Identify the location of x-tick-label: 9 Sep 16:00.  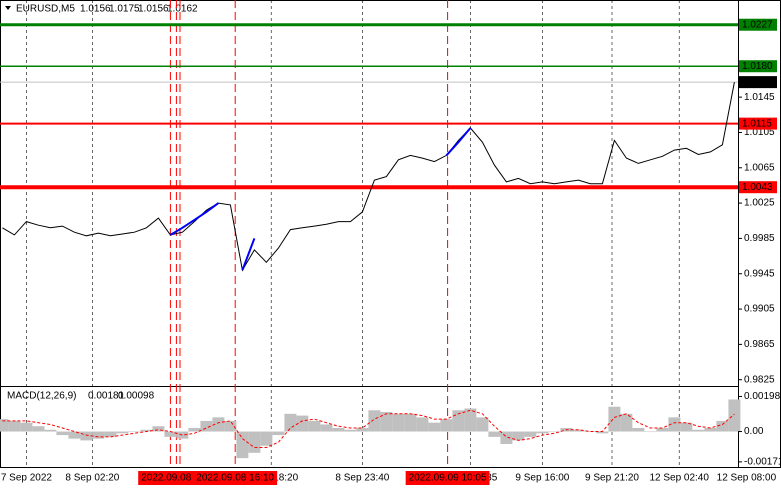
(542, 478).